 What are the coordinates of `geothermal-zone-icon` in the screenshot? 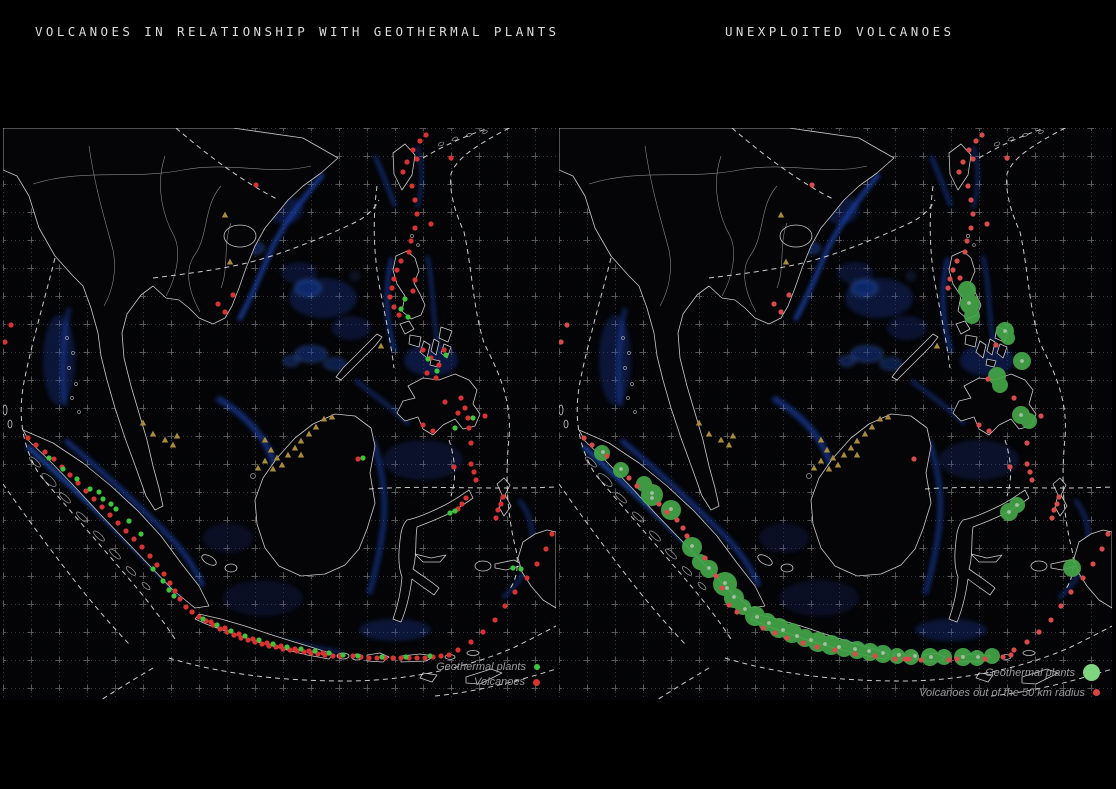 It's located at (1091, 672).